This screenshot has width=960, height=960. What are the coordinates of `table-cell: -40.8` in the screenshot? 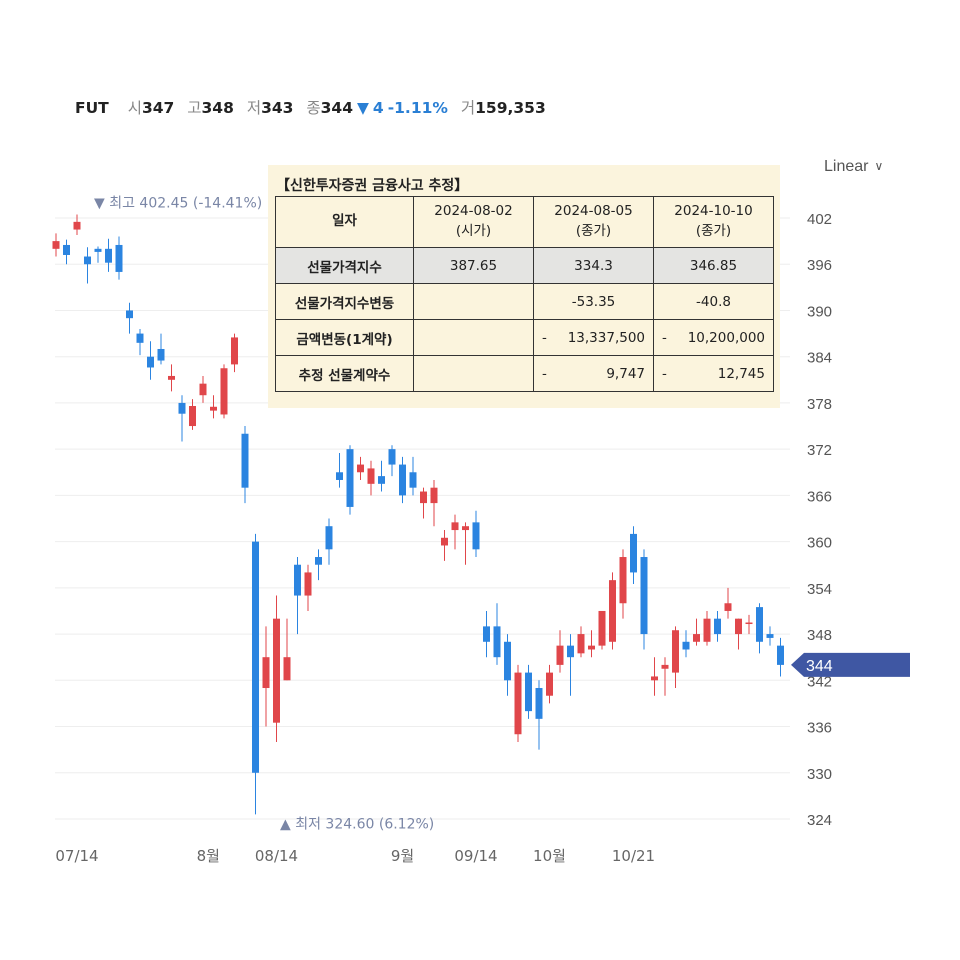 It's located at (713, 301).